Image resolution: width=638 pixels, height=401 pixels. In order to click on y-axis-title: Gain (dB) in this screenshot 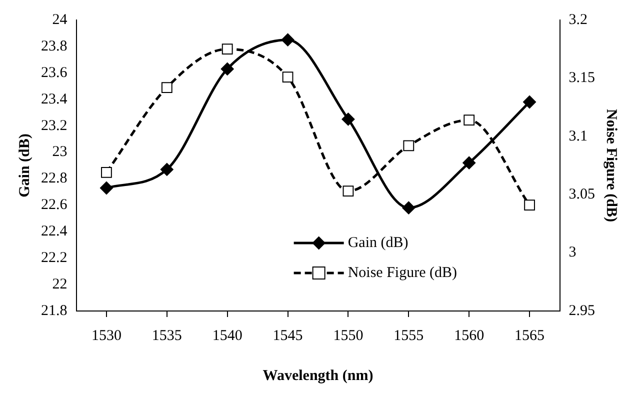, I will do `click(24, 166)`.